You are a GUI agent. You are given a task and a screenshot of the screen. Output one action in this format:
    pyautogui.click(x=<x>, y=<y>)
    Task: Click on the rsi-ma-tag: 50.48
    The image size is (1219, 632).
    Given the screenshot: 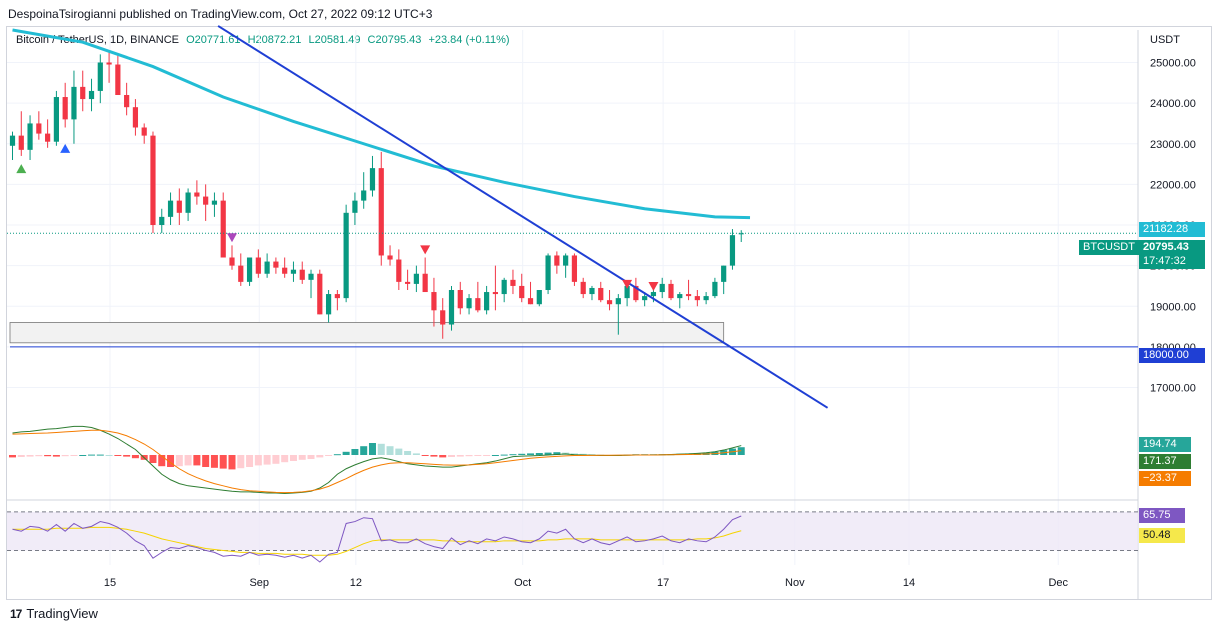 What is the action you would take?
    pyautogui.click(x=1162, y=535)
    